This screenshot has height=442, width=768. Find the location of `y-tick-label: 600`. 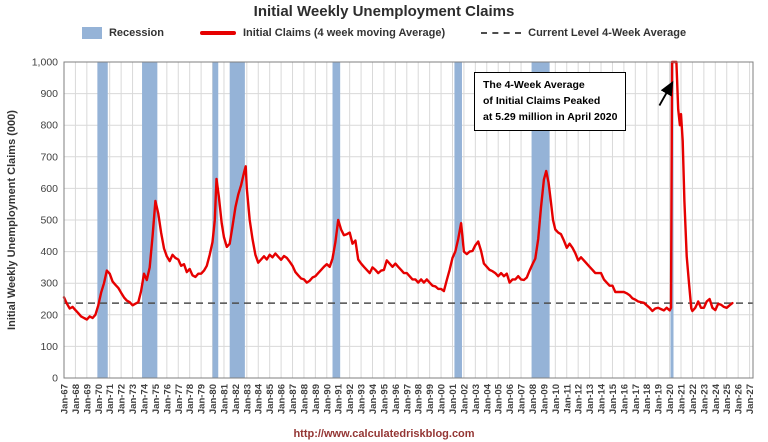

y-tick-label: 600 is located at coordinates (49, 189).